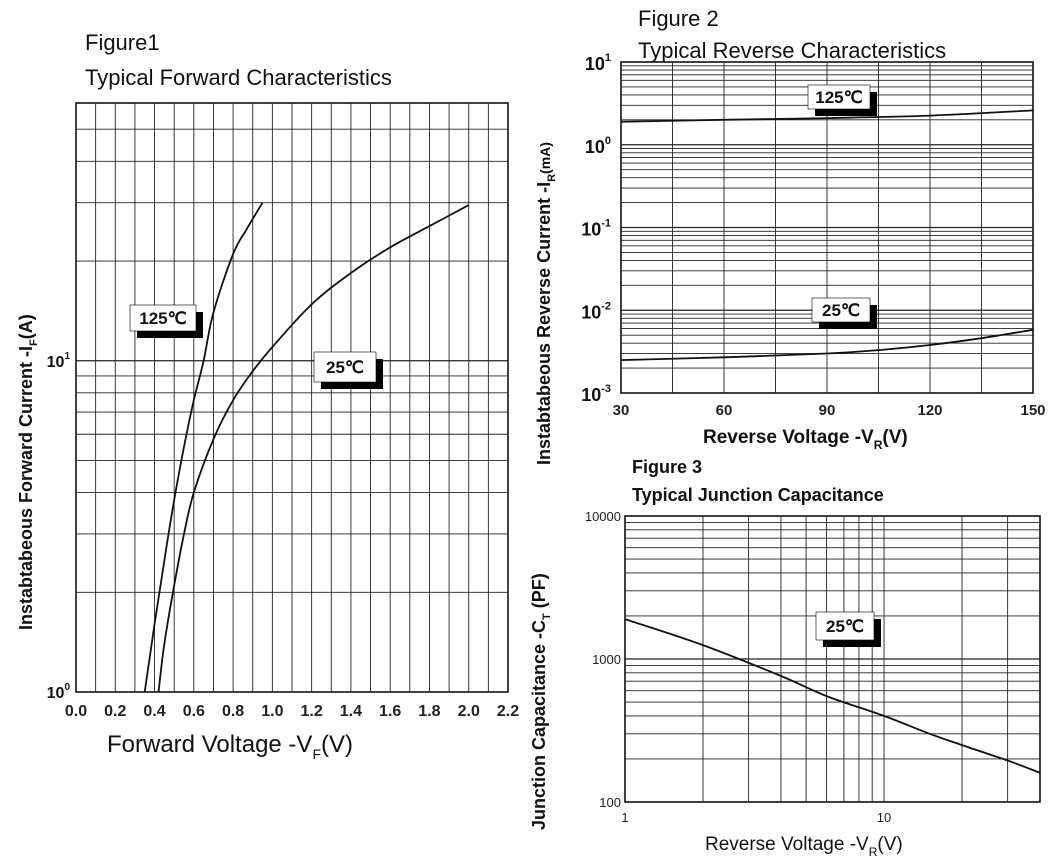 Image resolution: width=1050 pixels, height=859 pixels. Describe the element at coordinates (390, 711) in the screenshot. I see `x-tick-label: 1.6` at that location.